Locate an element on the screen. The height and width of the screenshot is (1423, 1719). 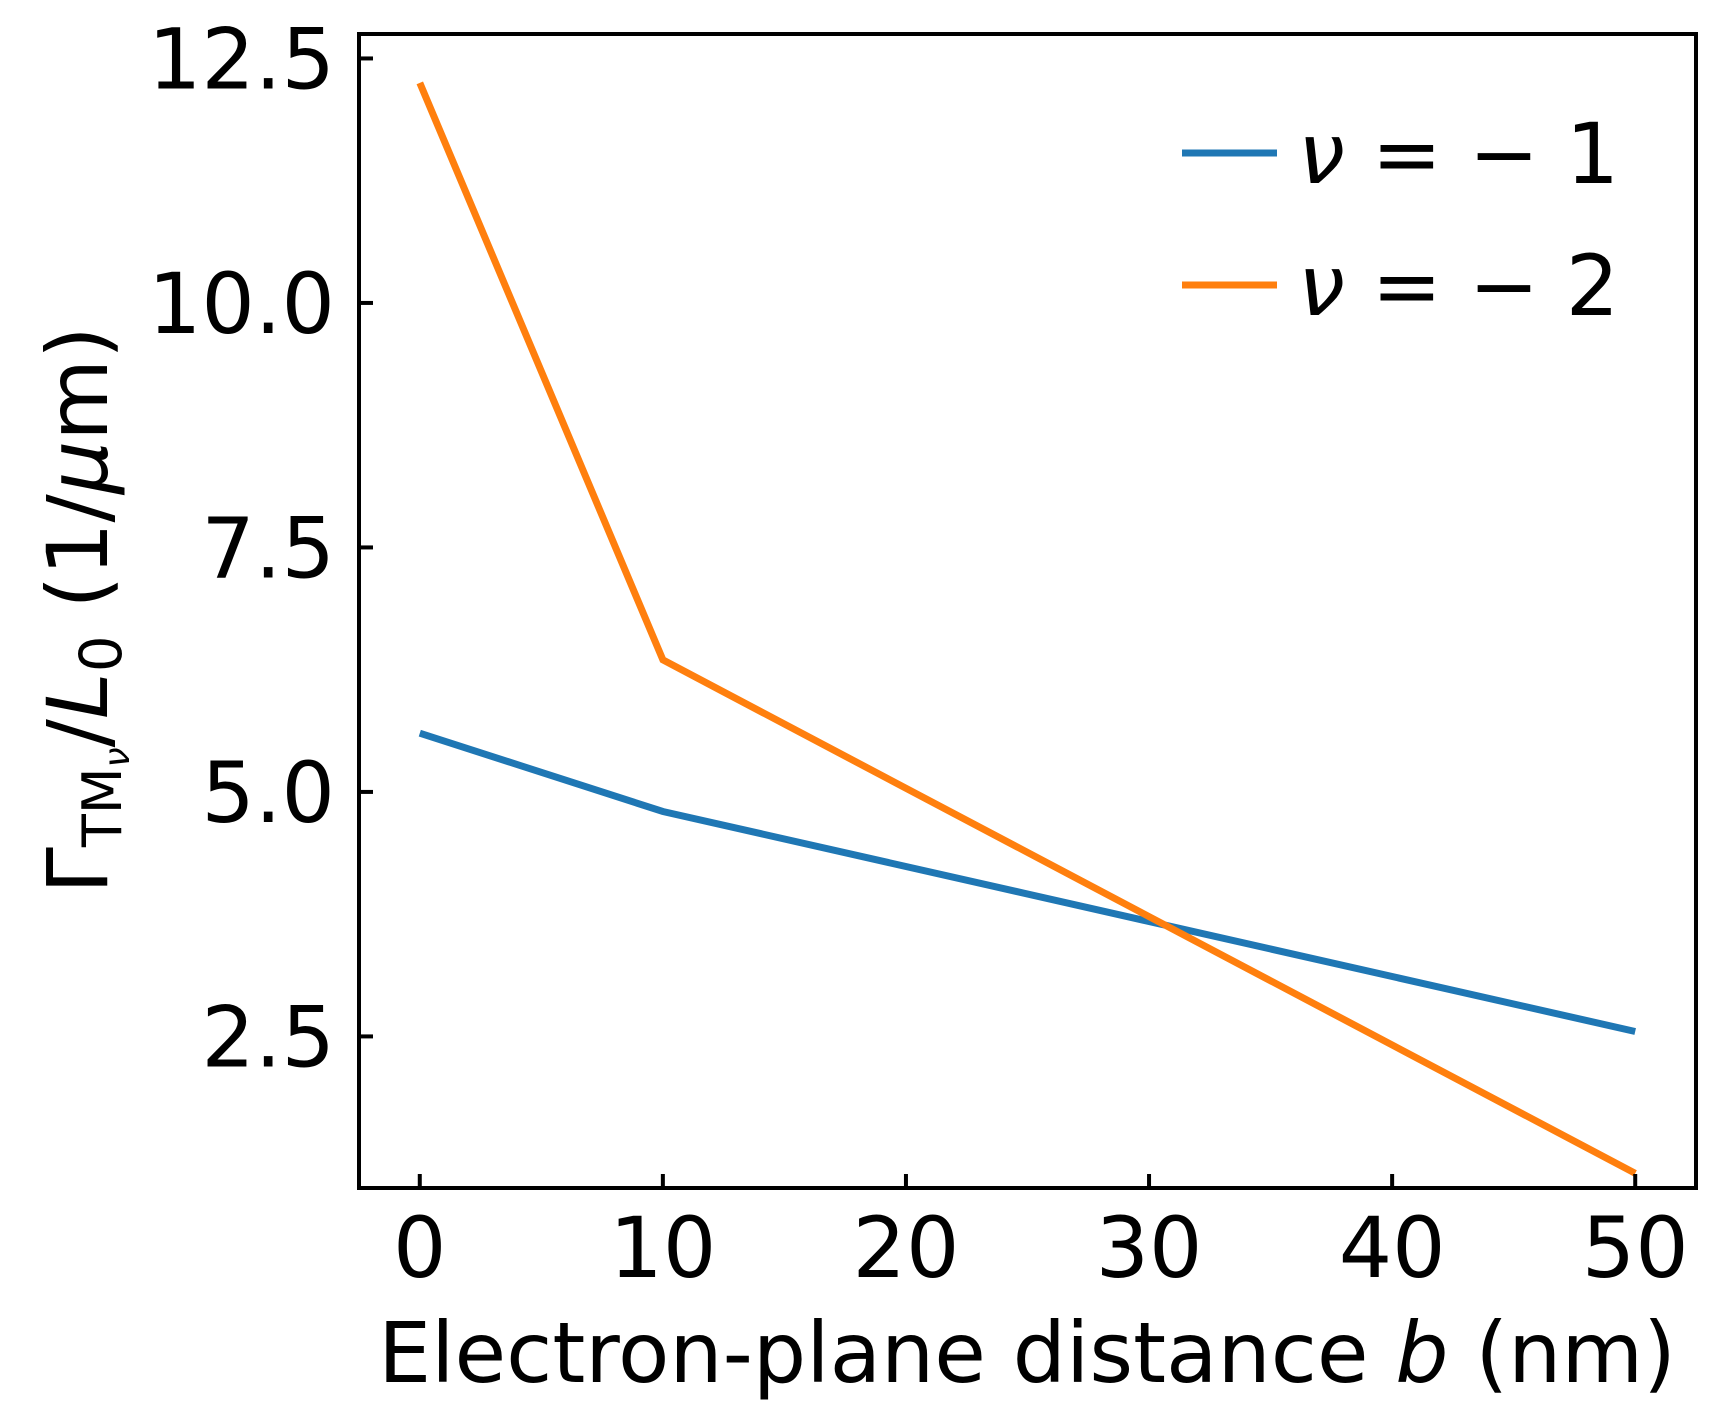
y-axis-label: ΓTMν/L0 (1/μm) is located at coordinates (83, 610).